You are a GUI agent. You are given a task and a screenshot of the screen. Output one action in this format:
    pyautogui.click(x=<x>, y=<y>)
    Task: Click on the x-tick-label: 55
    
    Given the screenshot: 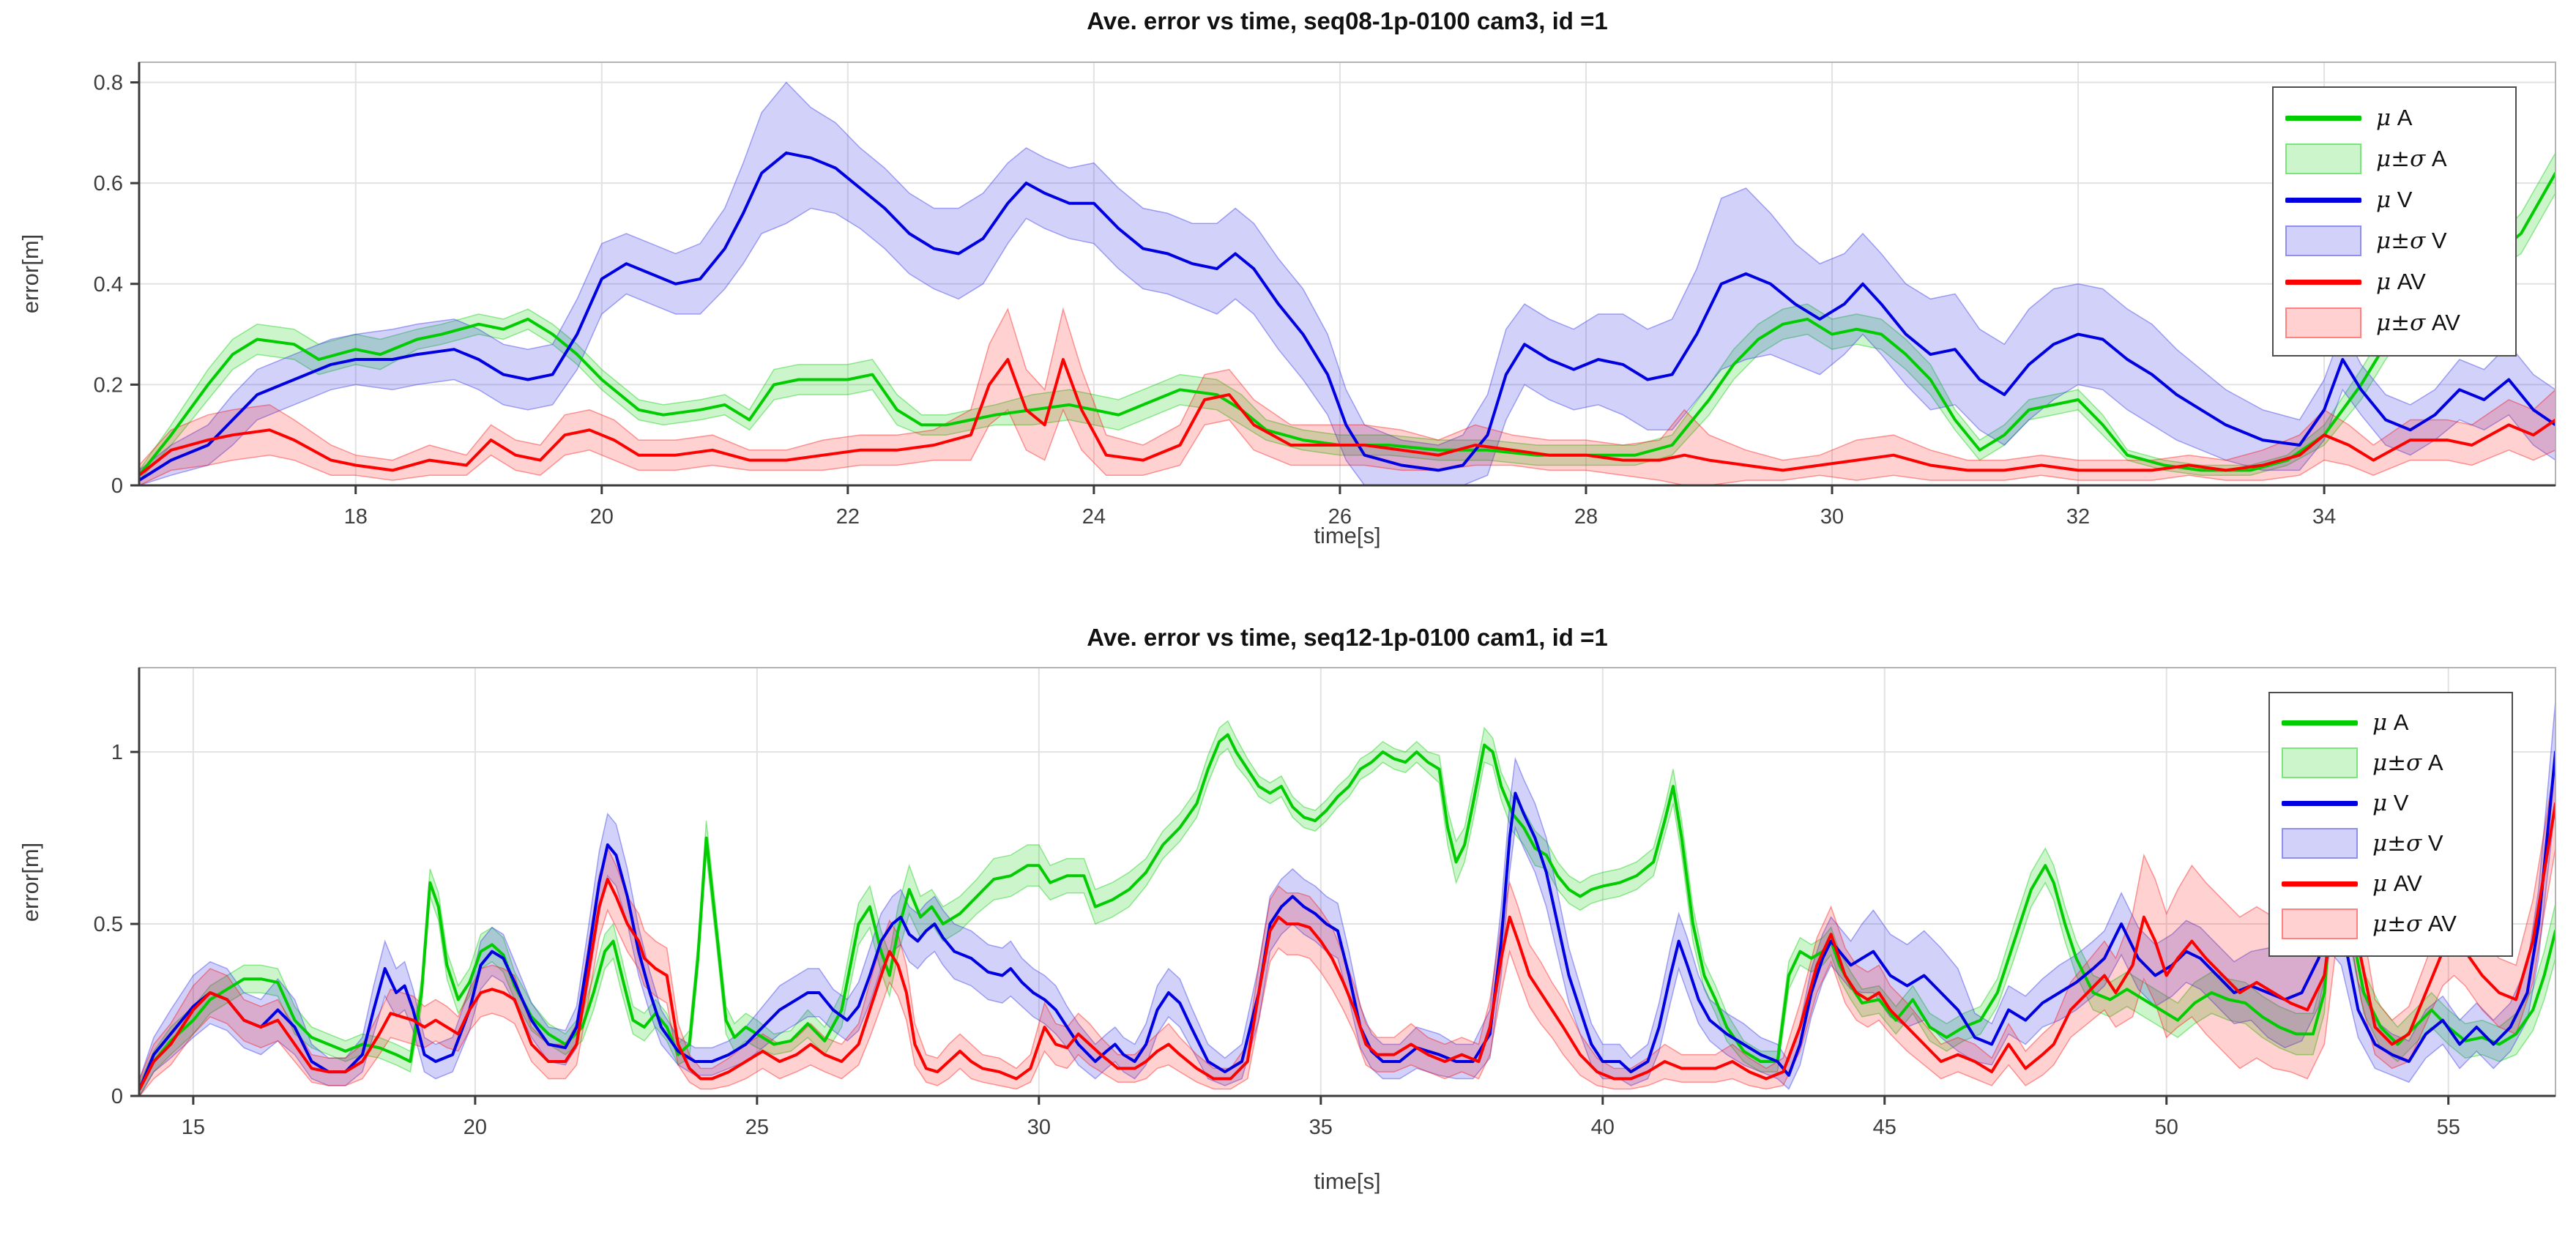 What is the action you would take?
    pyautogui.click(x=2448, y=1127)
    